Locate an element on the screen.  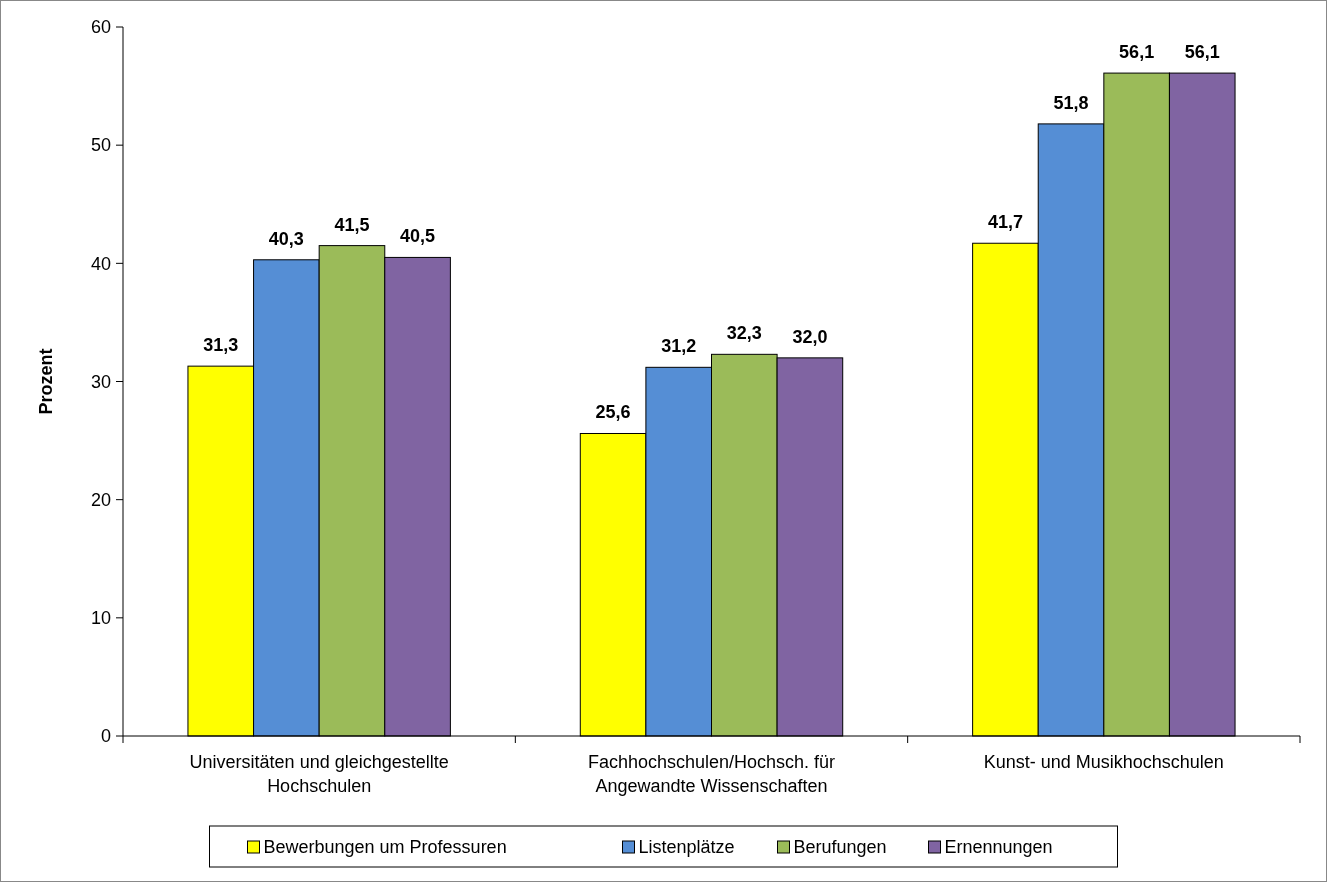
y-tick-label: 50 is located at coordinates (100, 145).